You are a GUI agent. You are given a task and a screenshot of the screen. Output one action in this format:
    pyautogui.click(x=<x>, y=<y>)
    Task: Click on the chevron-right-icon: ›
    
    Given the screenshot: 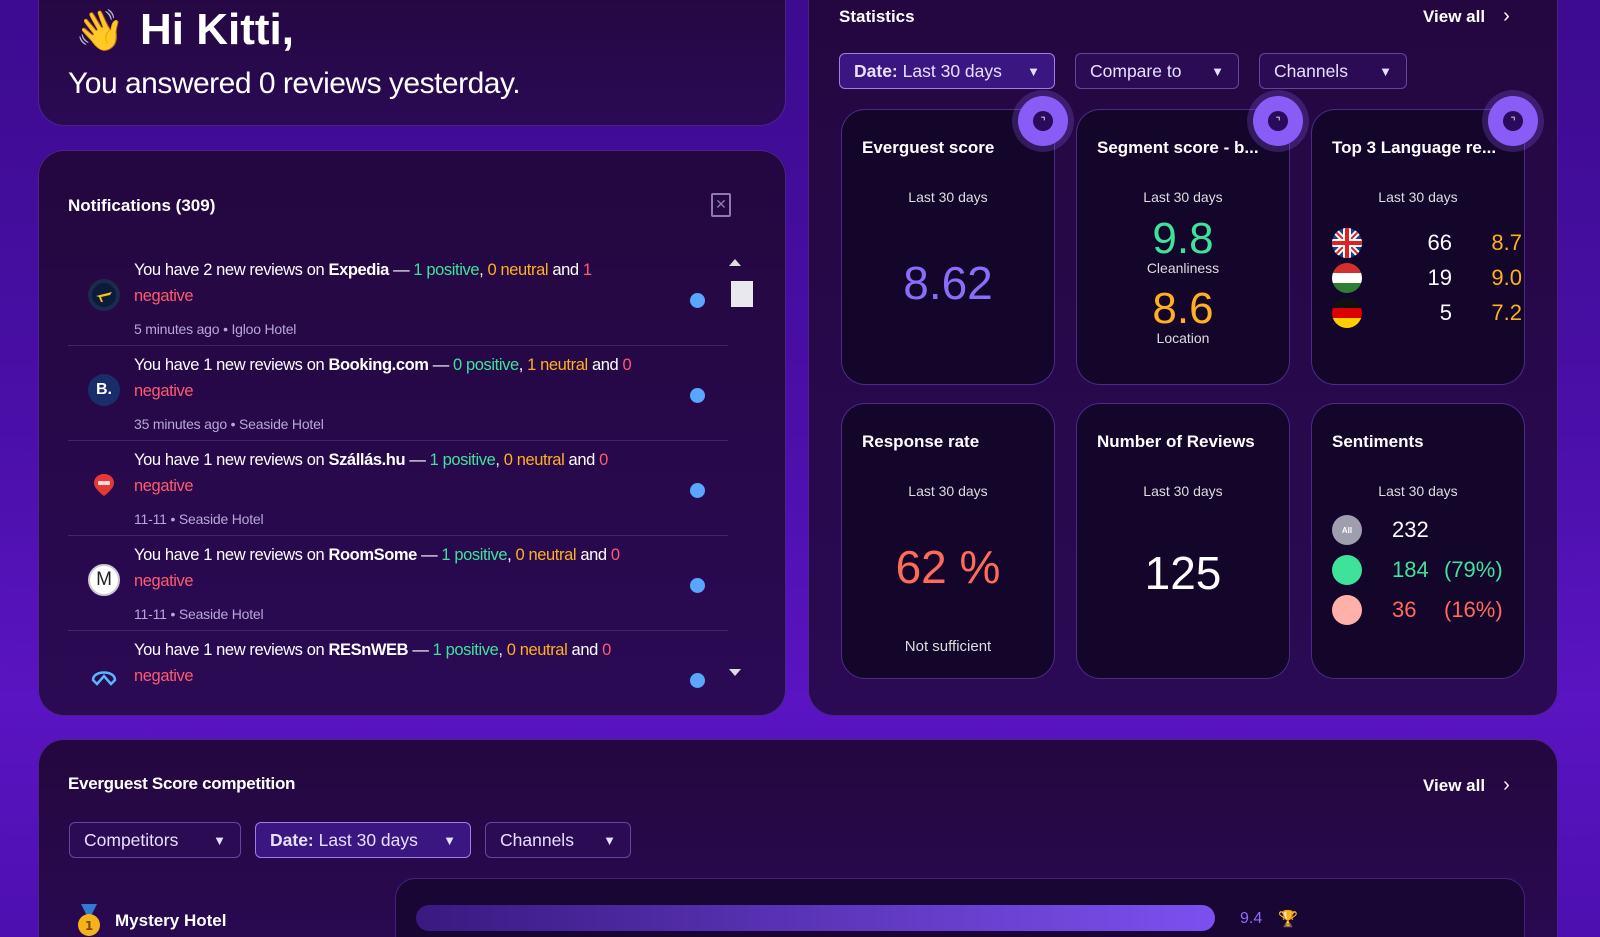 What is the action you would take?
    pyautogui.click(x=1506, y=16)
    